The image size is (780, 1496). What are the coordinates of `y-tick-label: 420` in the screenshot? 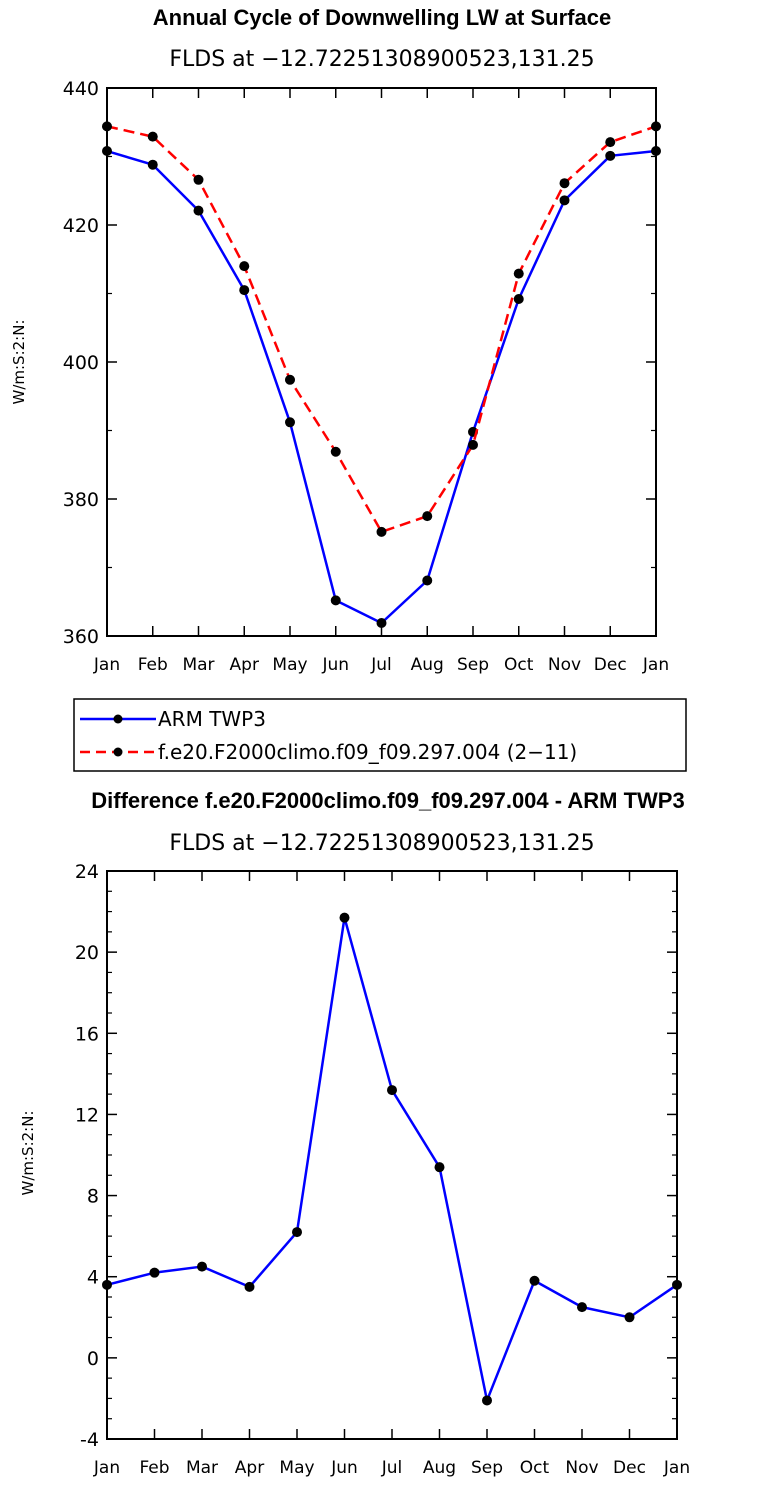 It's located at (81, 226).